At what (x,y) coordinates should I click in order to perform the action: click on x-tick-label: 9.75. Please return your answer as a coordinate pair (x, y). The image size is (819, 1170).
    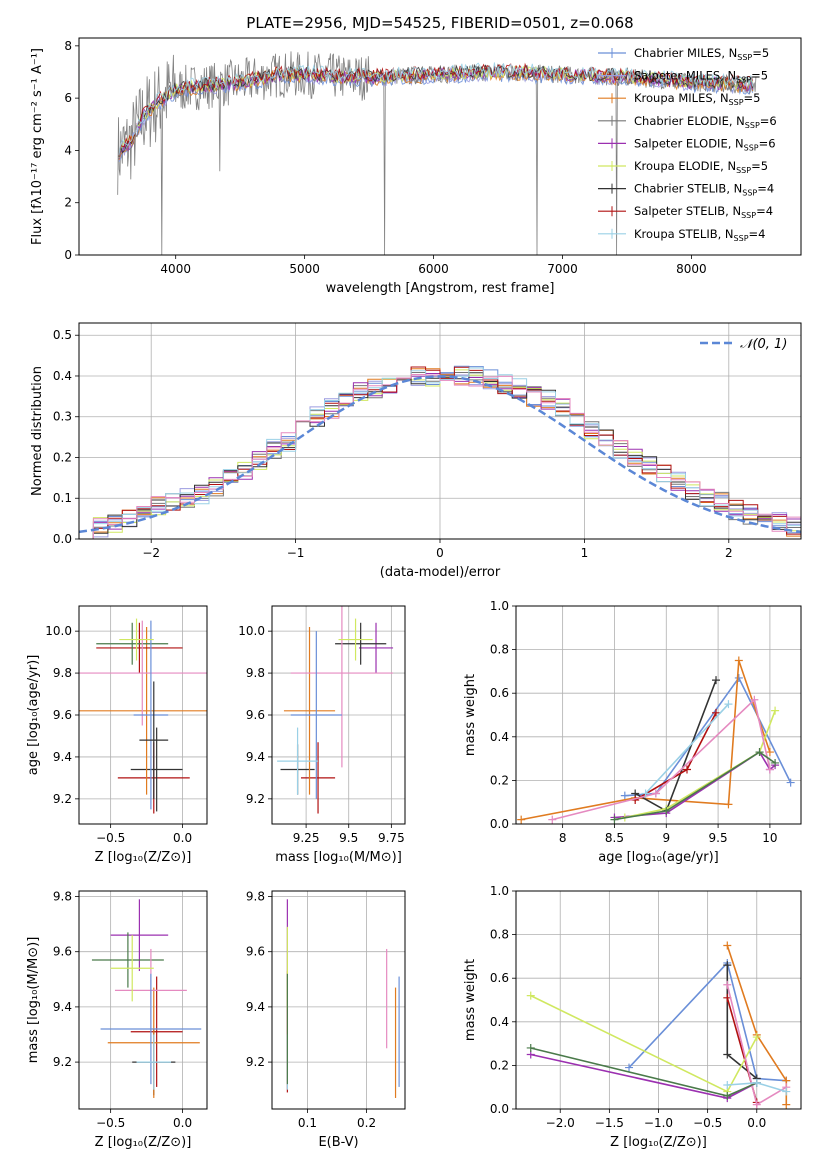
    Looking at the image, I should click on (391, 838).